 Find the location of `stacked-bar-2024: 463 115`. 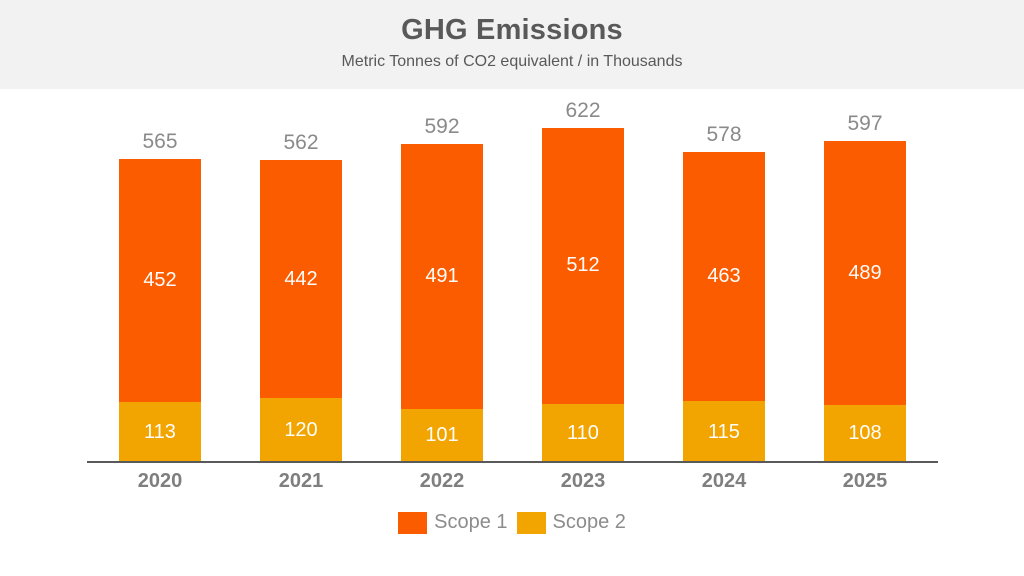

stacked-bar-2024: 463 115 is located at coordinates (724, 307).